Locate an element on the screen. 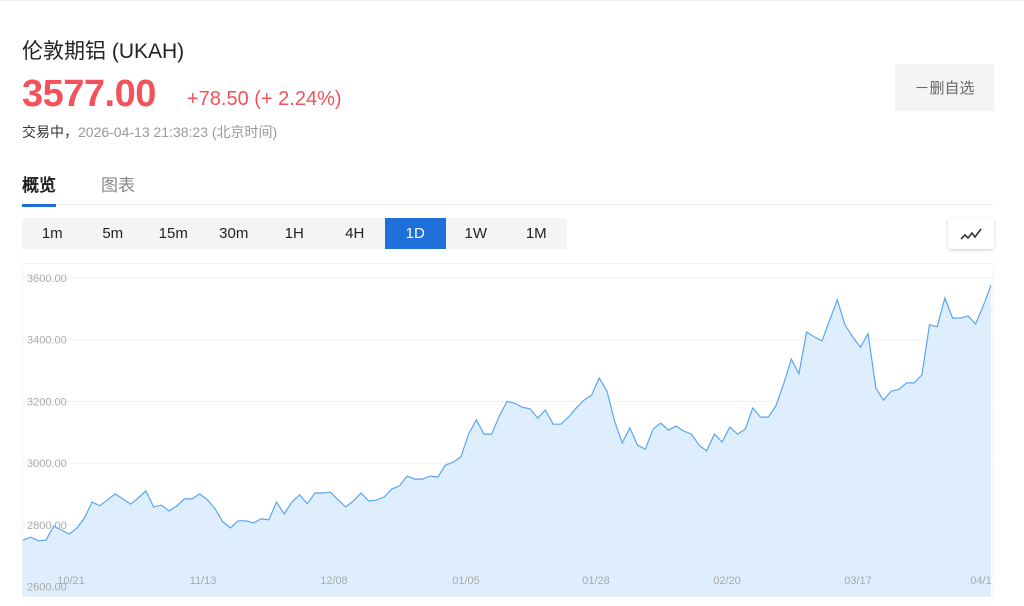 The height and width of the screenshot is (606, 1024). line-chart-icon is located at coordinates (971, 234).